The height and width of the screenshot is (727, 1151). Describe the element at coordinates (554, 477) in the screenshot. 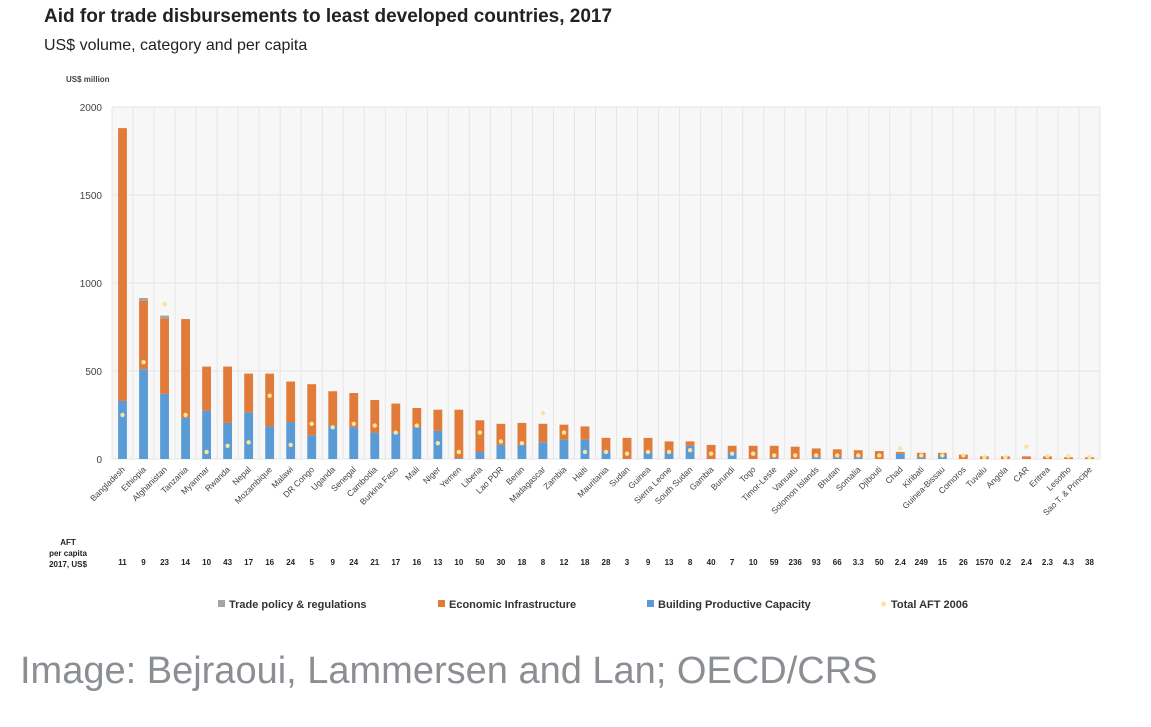

I see `x-tick-label: Zambia` at that location.